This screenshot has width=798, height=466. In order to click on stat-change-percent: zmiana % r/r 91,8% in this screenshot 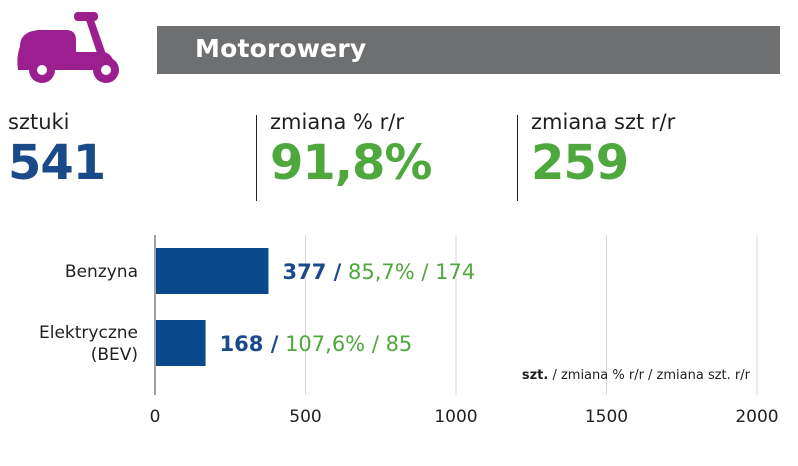, I will do `click(351, 150)`.